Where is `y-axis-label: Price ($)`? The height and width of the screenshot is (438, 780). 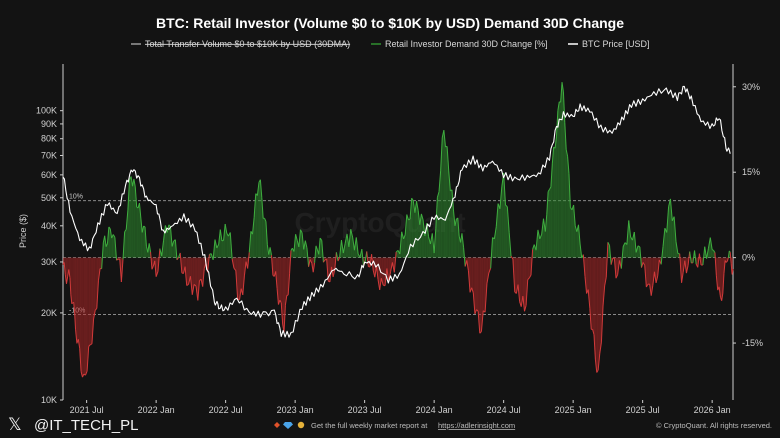 y-axis-label: Price ($) is located at coordinates (23, 231).